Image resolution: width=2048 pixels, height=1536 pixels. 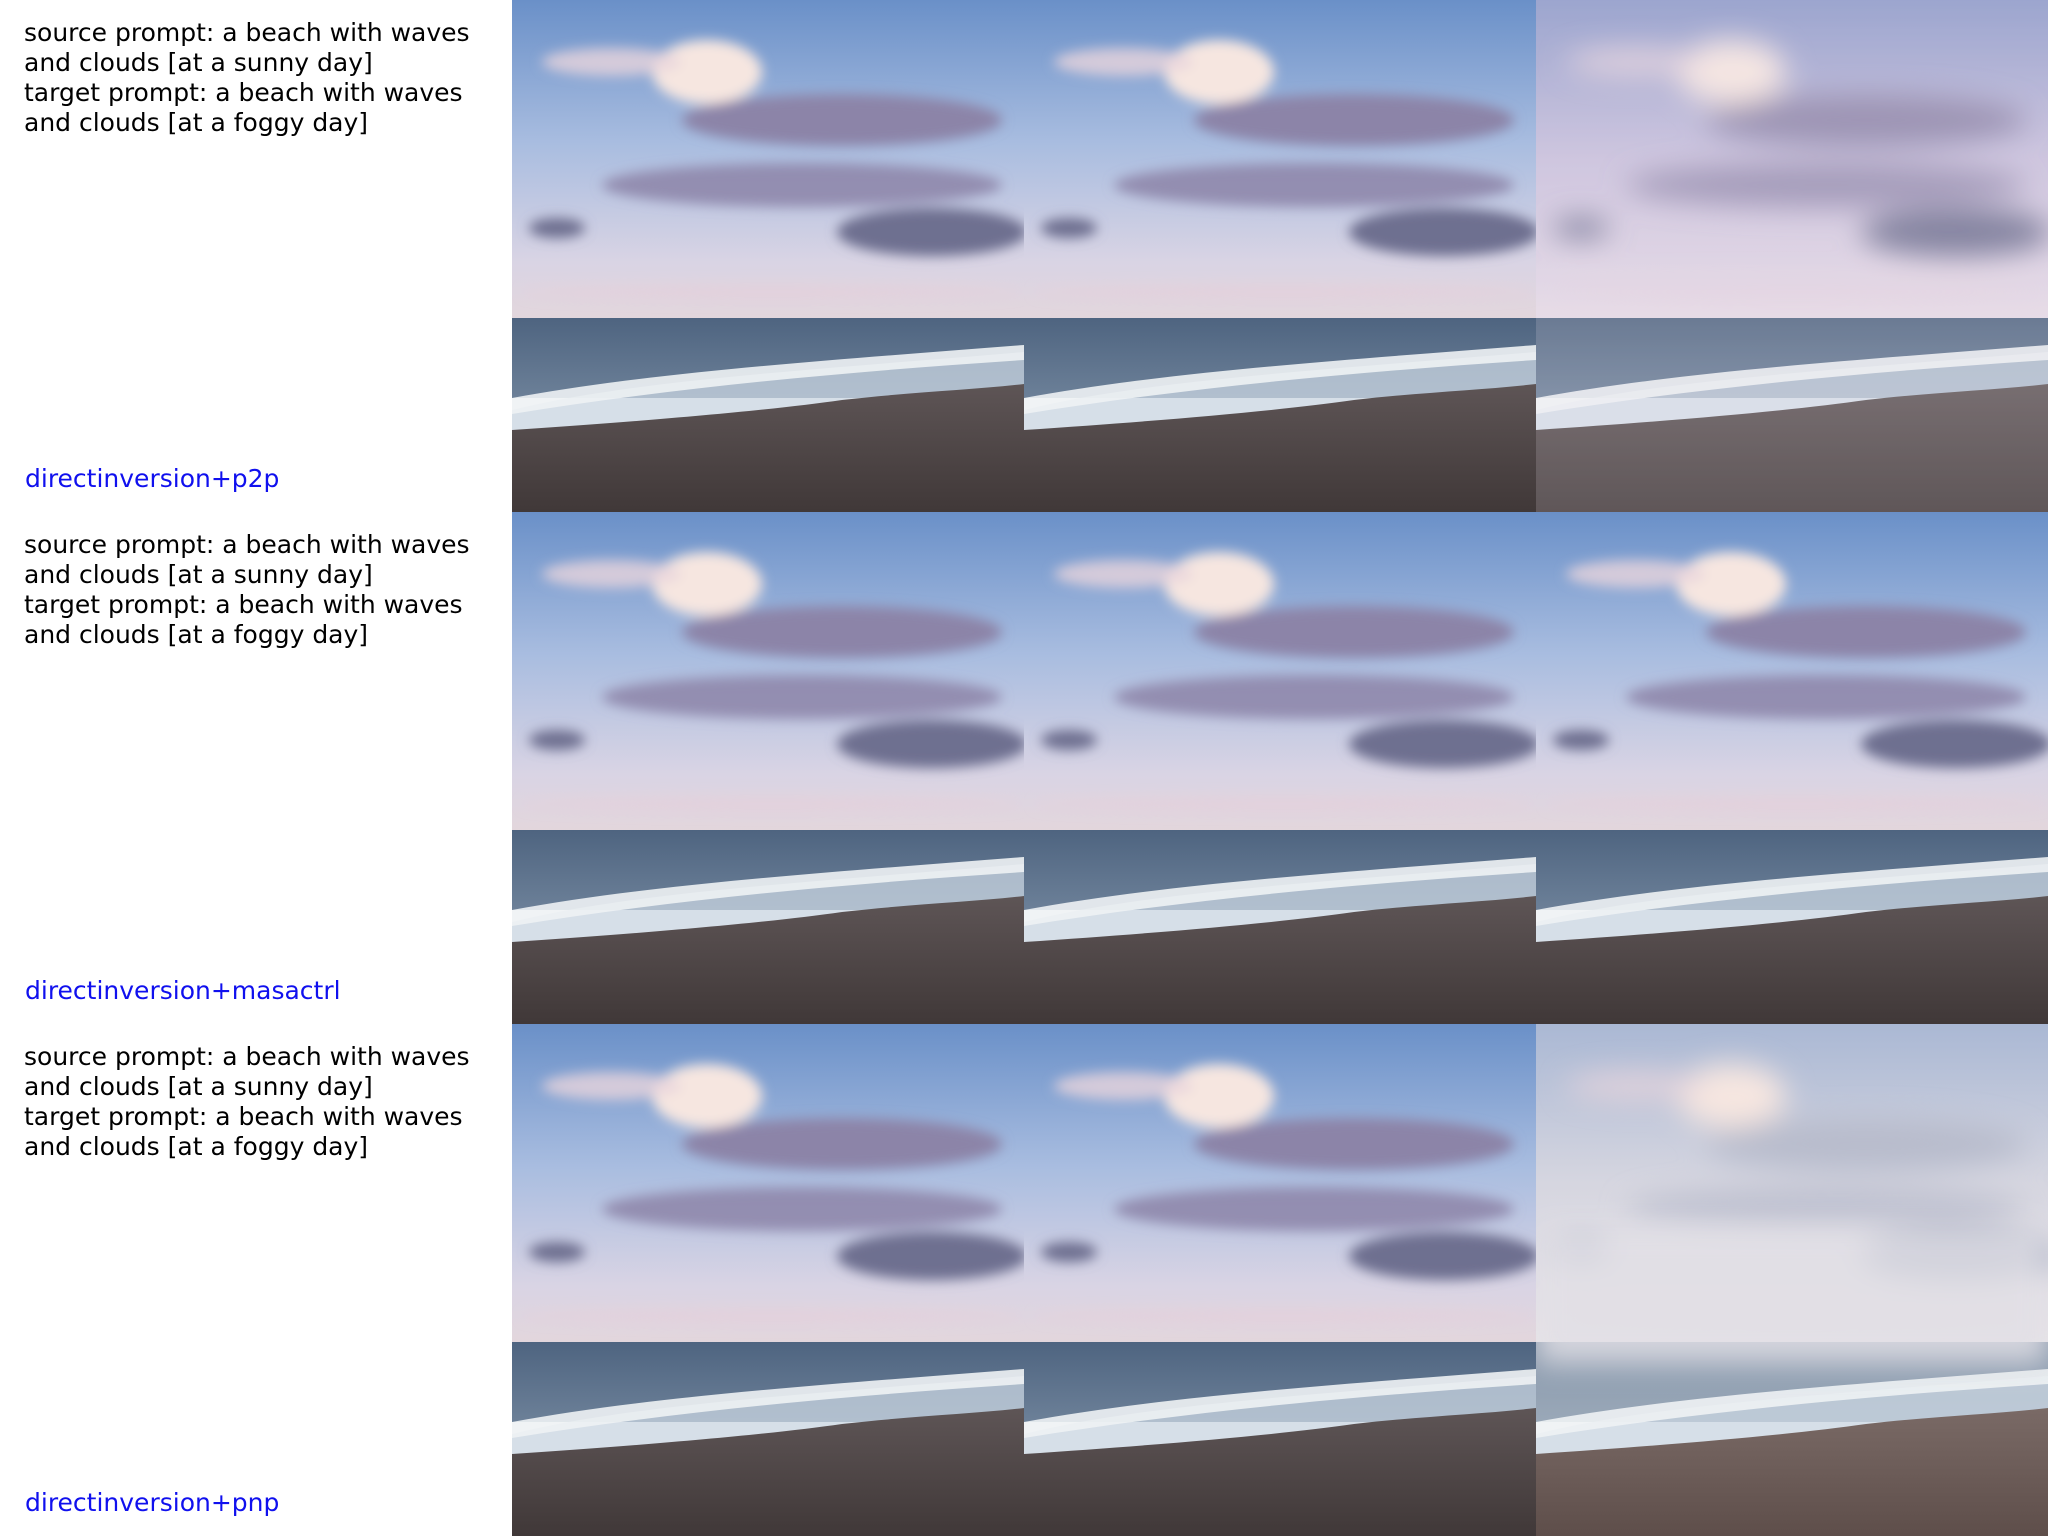 What do you see at coordinates (152, 1502) in the screenshot?
I see `method-label: directinversion+pnp` at bounding box center [152, 1502].